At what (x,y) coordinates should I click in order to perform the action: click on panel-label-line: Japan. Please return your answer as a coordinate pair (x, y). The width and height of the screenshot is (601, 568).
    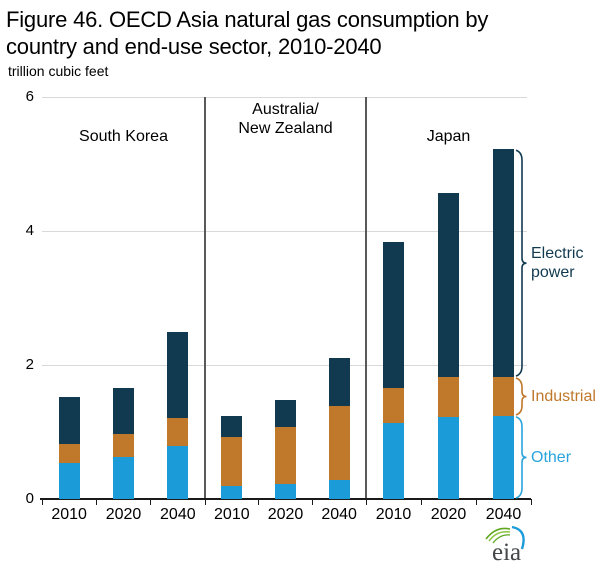
    Looking at the image, I should click on (448, 136).